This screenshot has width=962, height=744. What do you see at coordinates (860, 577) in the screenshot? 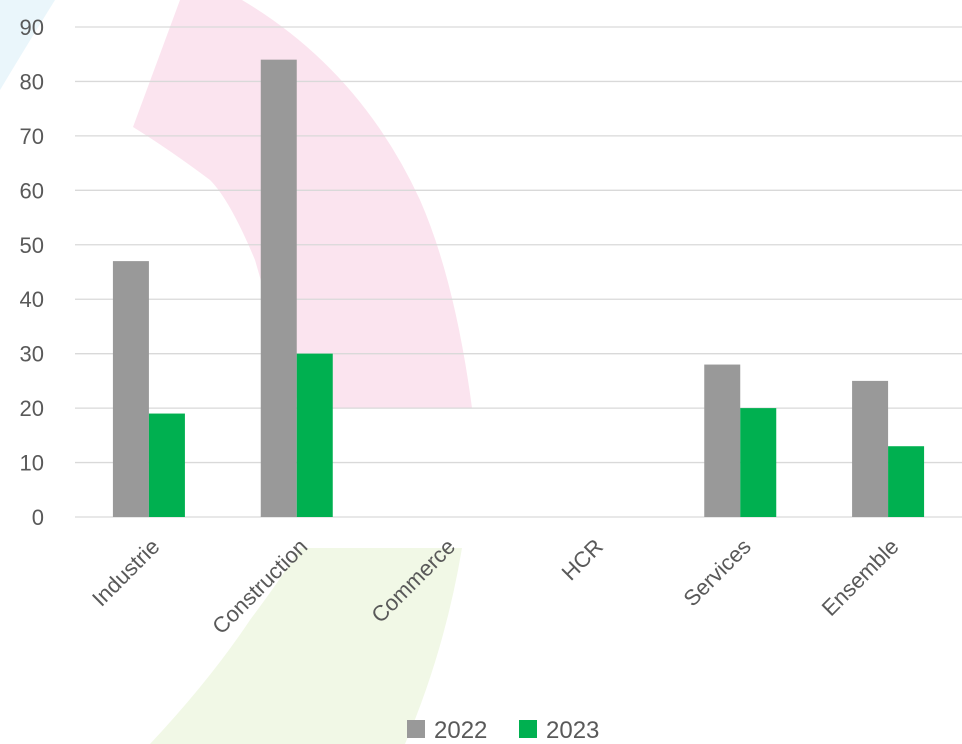
I see `x-tick-label: Ensemble` at bounding box center [860, 577].